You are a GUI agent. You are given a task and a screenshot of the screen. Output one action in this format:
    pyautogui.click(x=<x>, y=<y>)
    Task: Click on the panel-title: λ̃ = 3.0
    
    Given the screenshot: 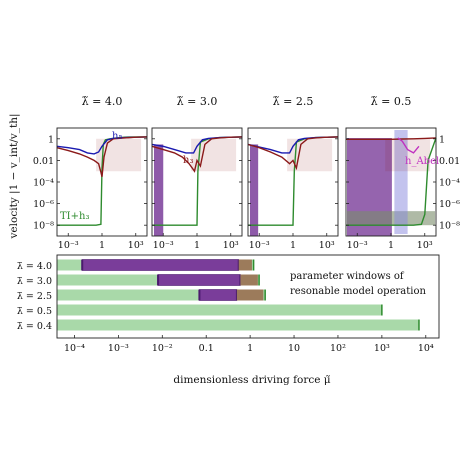 What is the action you would take?
    pyautogui.click(x=197, y=101)
    